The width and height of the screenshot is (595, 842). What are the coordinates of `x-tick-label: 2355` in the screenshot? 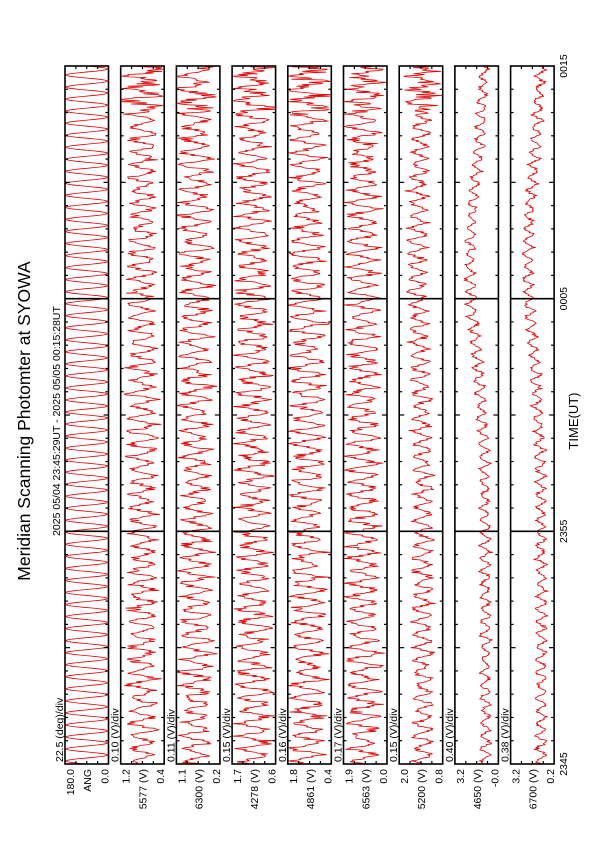 It's located at (564, 531).